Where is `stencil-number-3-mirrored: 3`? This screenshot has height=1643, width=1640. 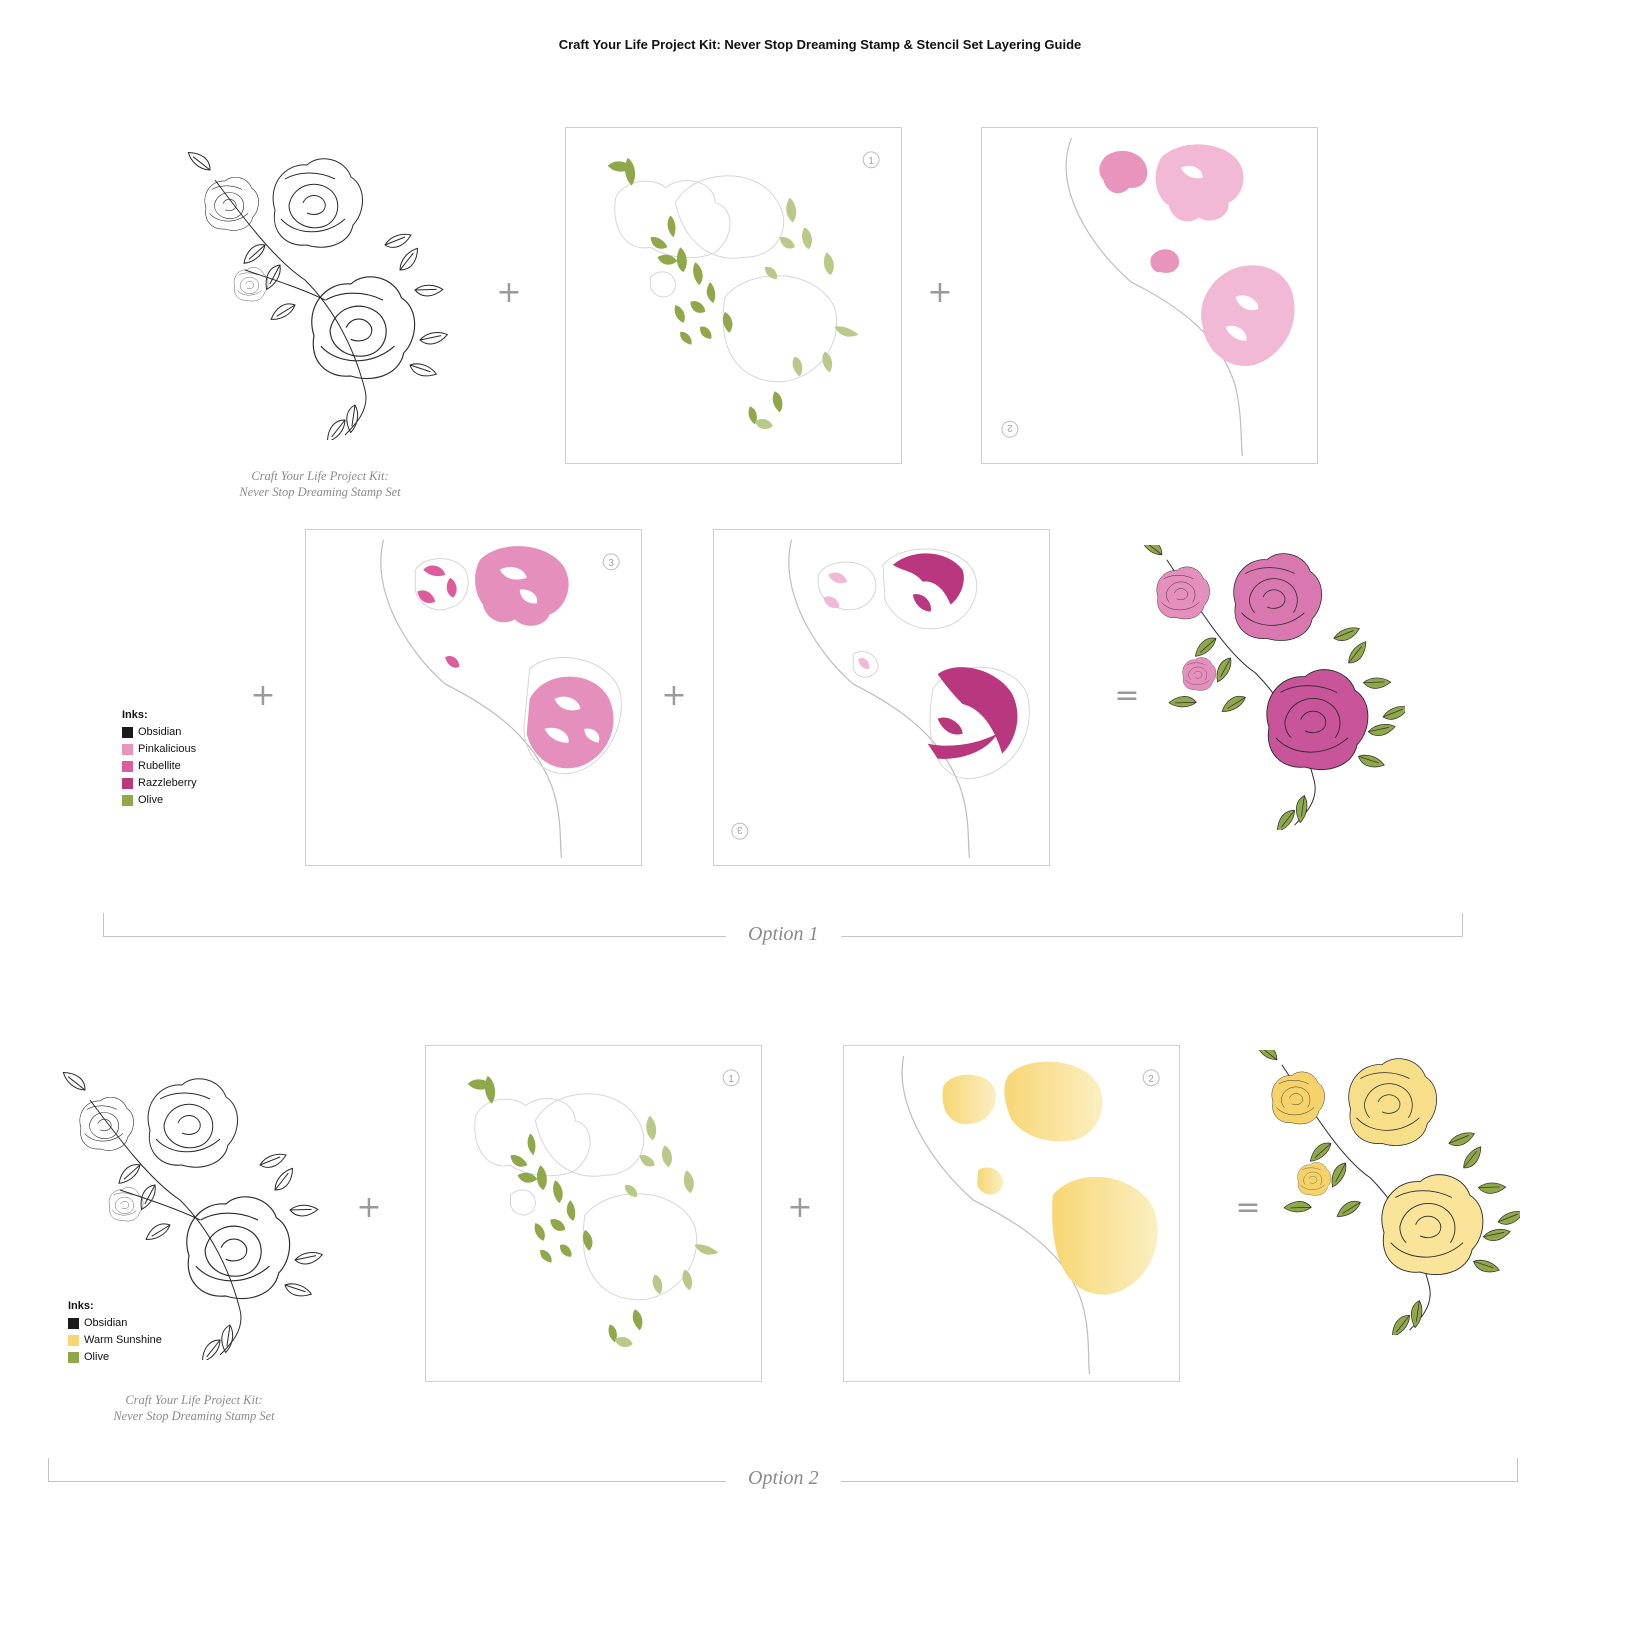
stencil-number-3-mirrored: 3 is located at coordinates (740, 829).